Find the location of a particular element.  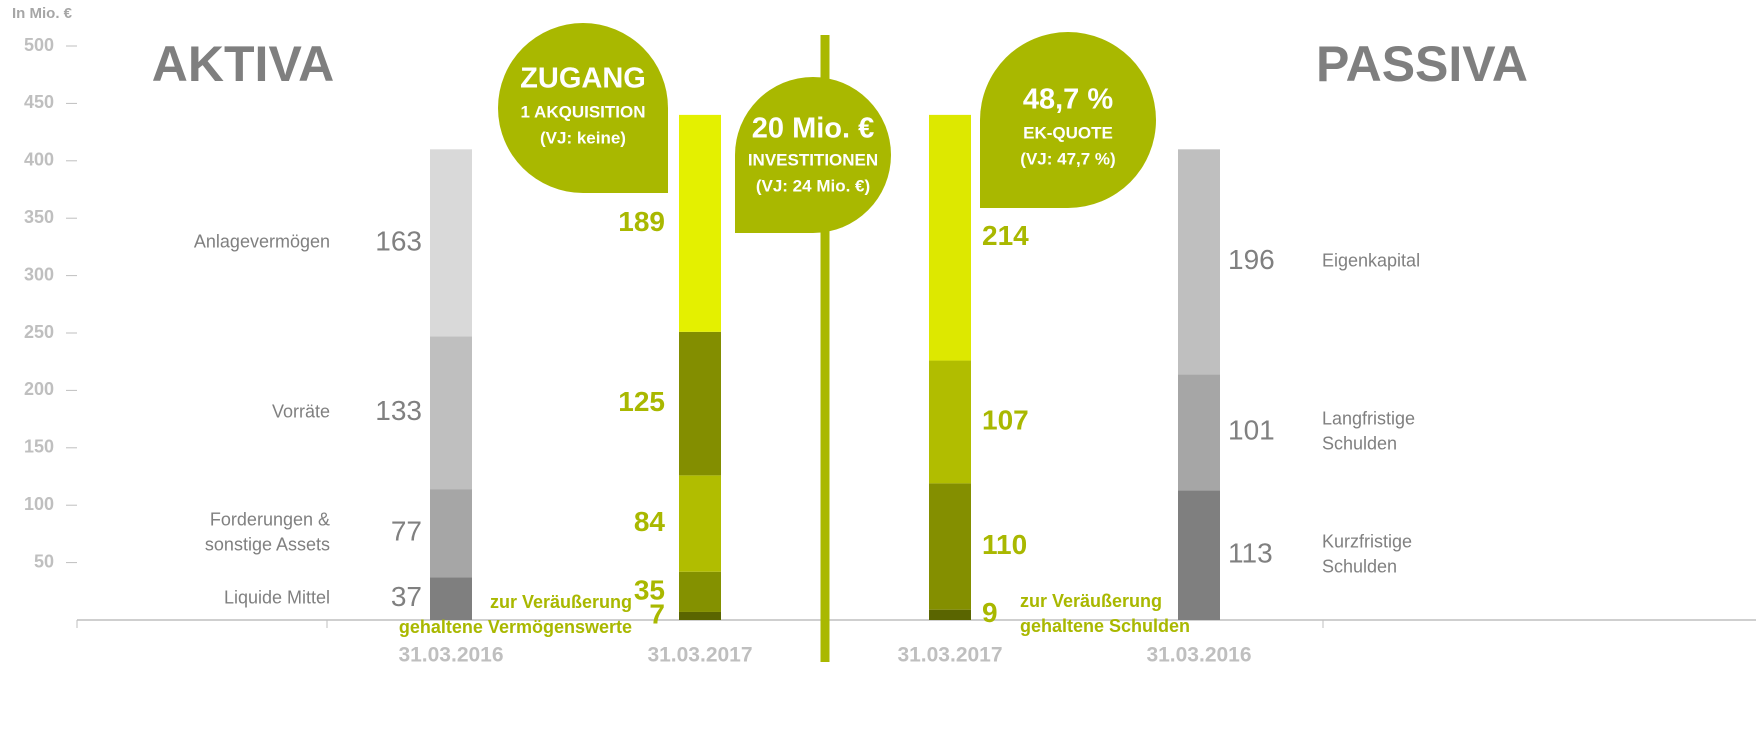

value-label: 37 is located at coordinates (406, 596).